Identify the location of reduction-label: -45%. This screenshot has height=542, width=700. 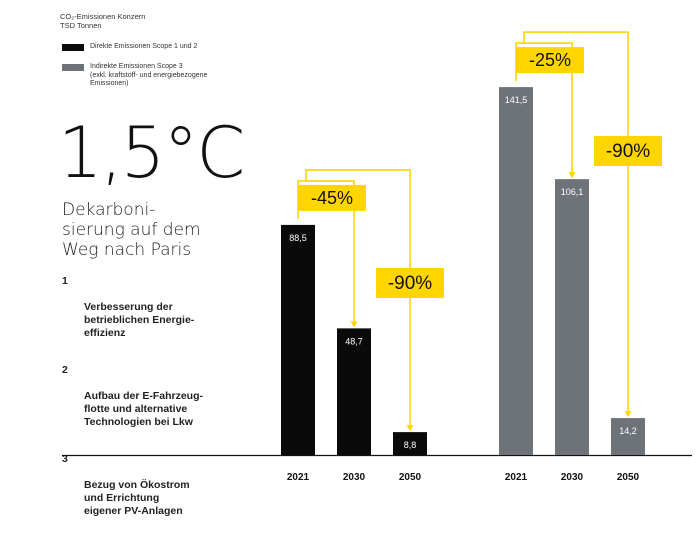
(332, 198).